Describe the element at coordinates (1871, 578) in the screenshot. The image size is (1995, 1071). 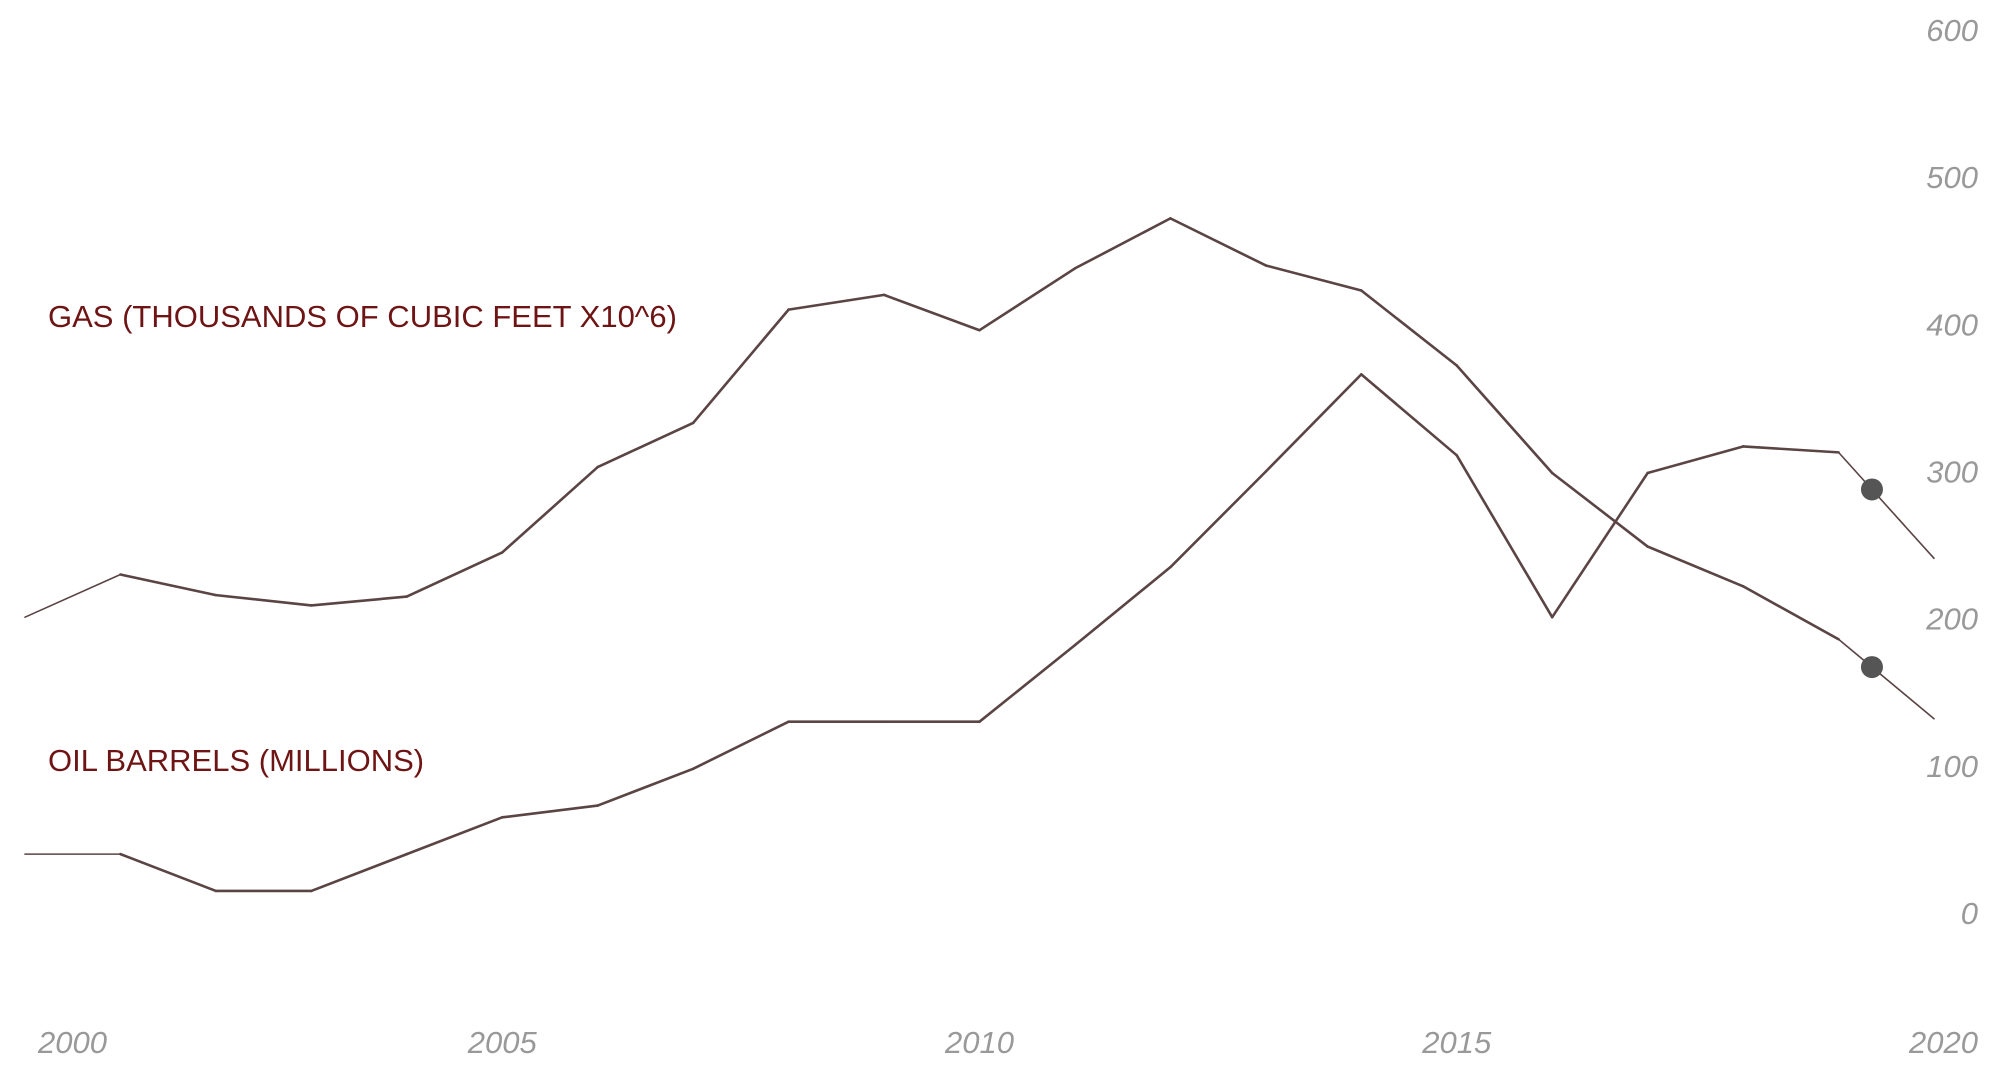
I see `series-end-markers` at that location.